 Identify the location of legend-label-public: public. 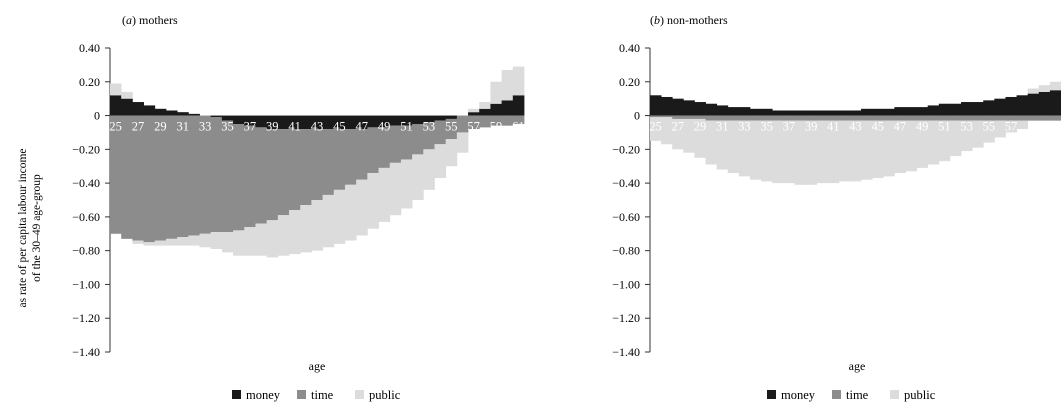
(385, 395).